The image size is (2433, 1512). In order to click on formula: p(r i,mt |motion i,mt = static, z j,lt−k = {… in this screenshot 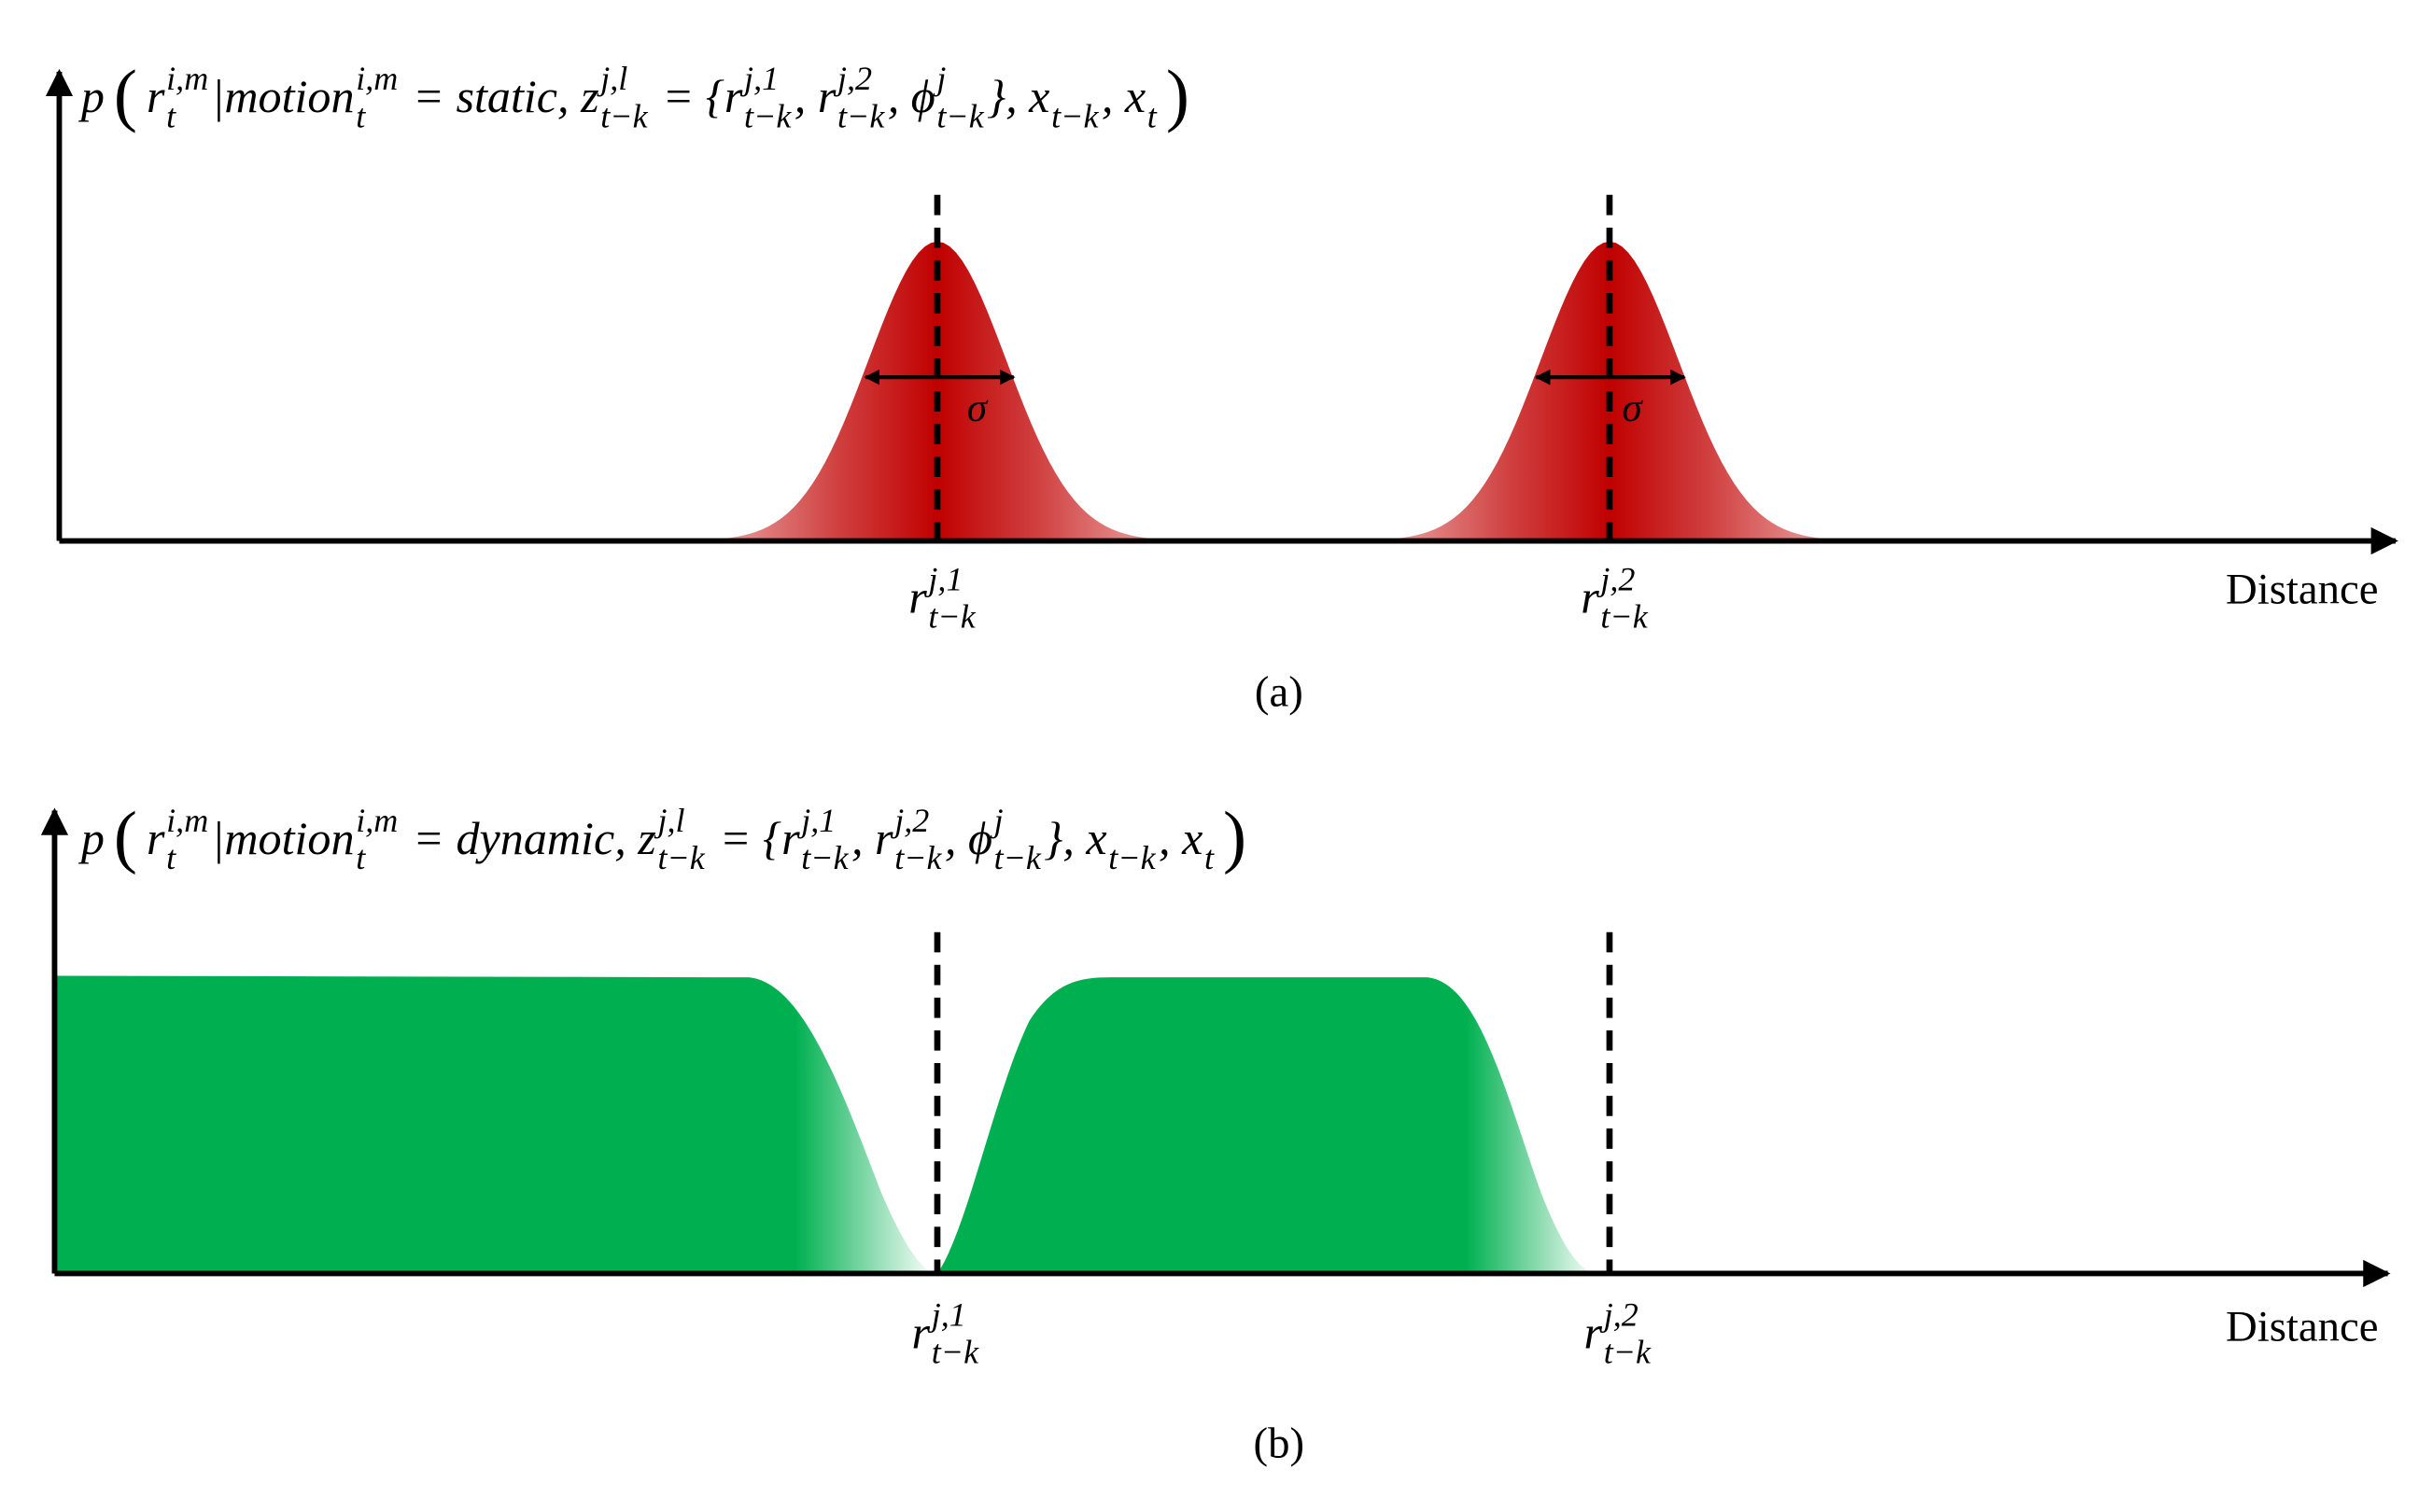, I will do `click(633, 95)`.